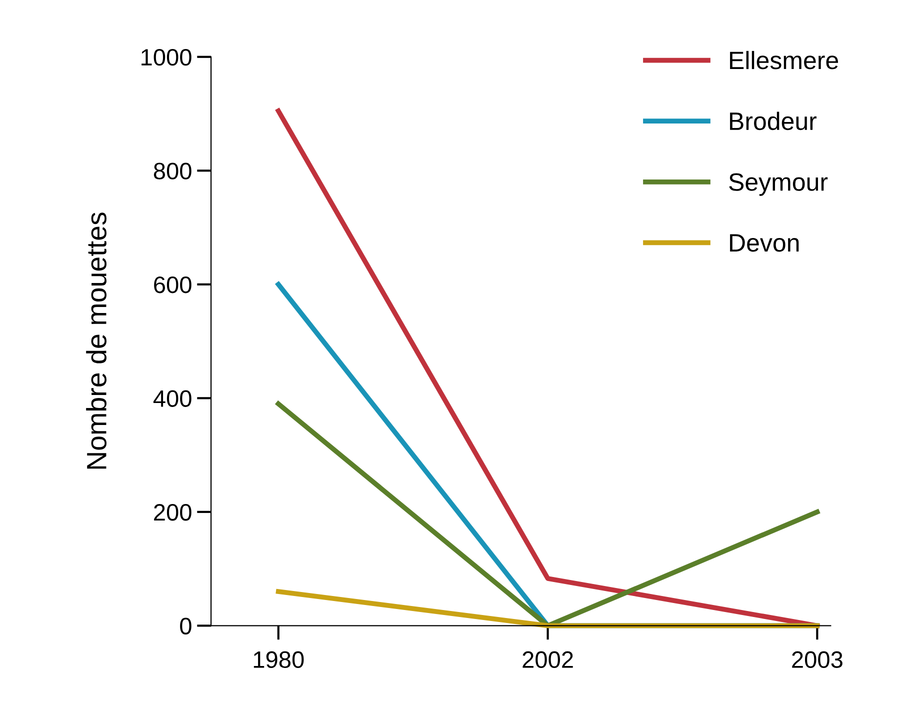 This screenshot has height=711, width=898. Describe the element at coordinates (784, 60) in the screenshot. I see `legend-label: Ellesmere` at that location.